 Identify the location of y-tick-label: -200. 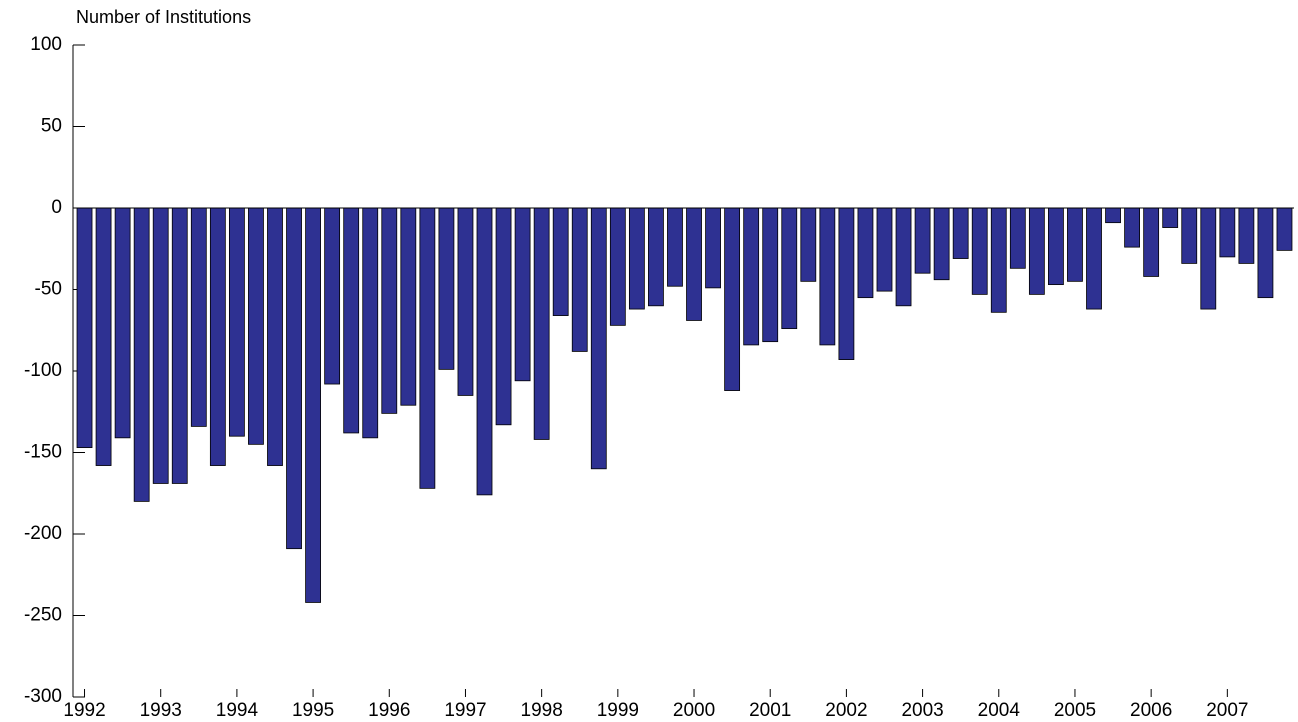
(43, 533).